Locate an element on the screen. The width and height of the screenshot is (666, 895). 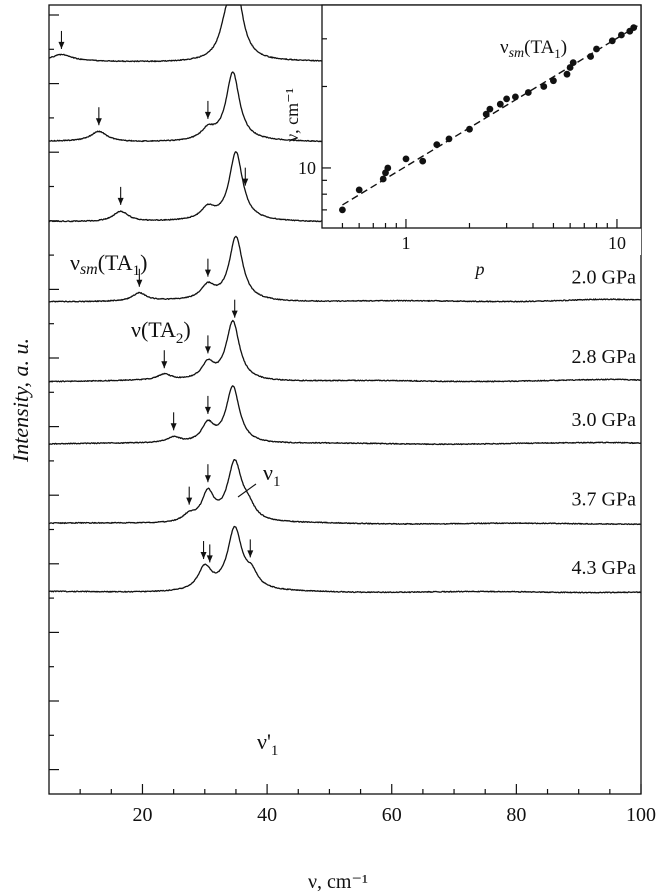
annotation-tasm: νsm(TA1) is located at coordinates (108, 264).